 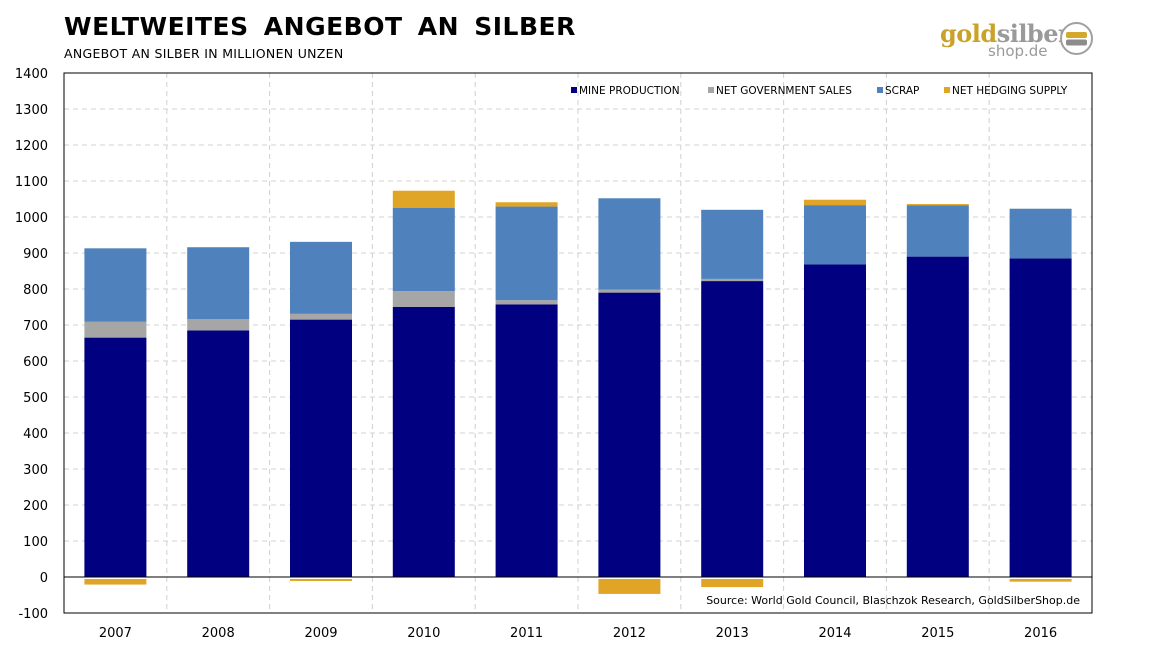 I want to click on y-tick-label: 1100, so click(x=31, y=182).